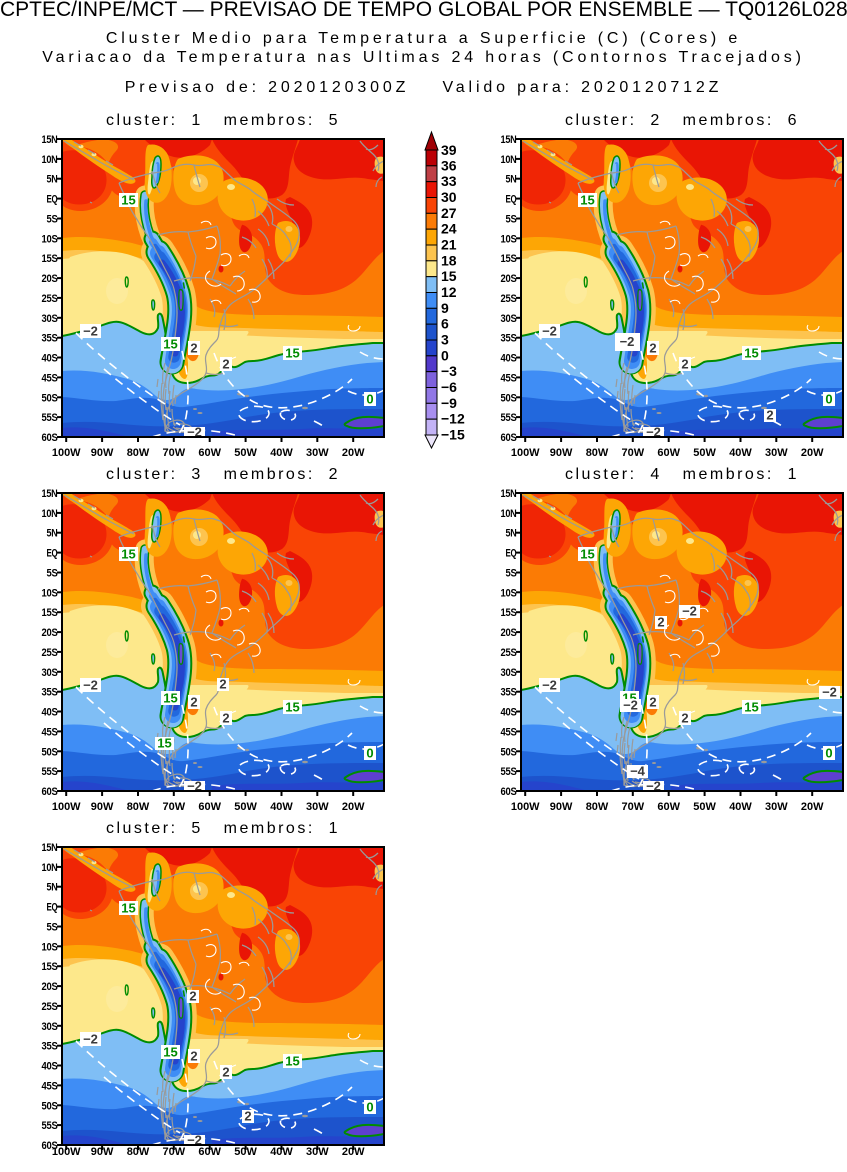 This screenshot has width=847, height=1172. I want to click on svg-text: −9, so click(449, 403).